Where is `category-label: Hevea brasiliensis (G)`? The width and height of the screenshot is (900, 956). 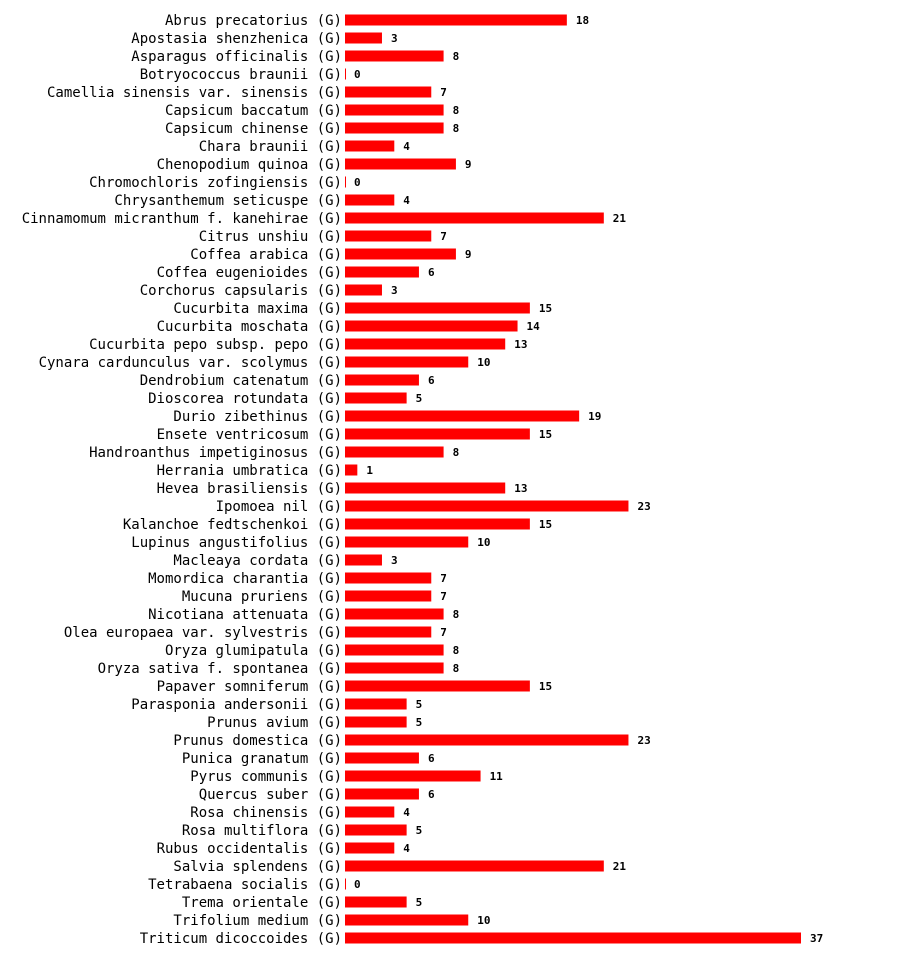
category-label: Hevea brasiliensis (G) is located at coordinates (249, 489).